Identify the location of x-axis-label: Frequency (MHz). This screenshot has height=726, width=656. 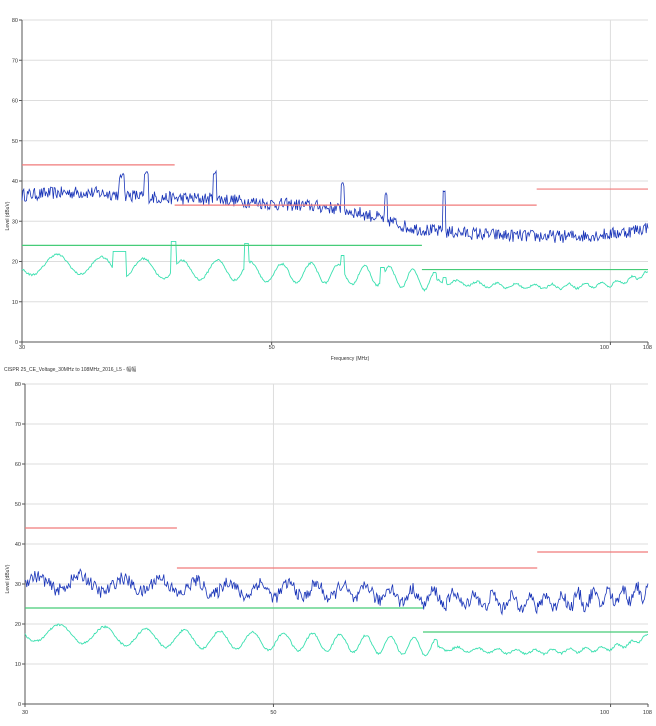
(350, 359).